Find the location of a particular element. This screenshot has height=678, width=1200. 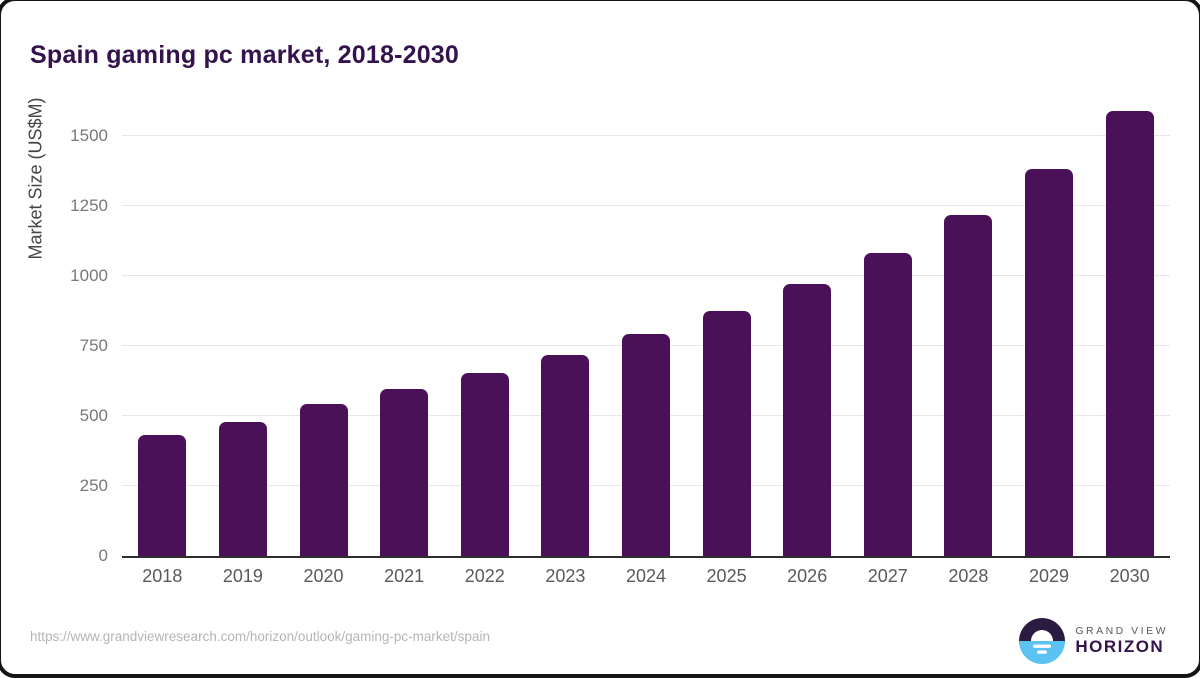

chart-title: Spain gaming pc market, 2018-2030 is located at coordinates (245, 54).